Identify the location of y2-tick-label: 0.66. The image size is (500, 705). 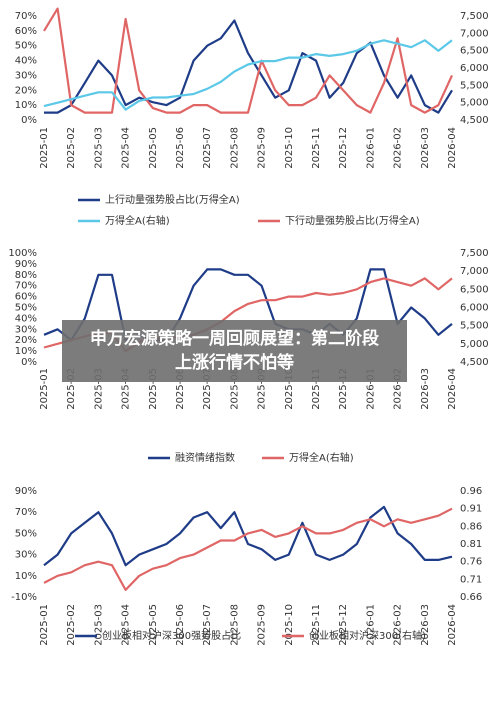
(471, 597).